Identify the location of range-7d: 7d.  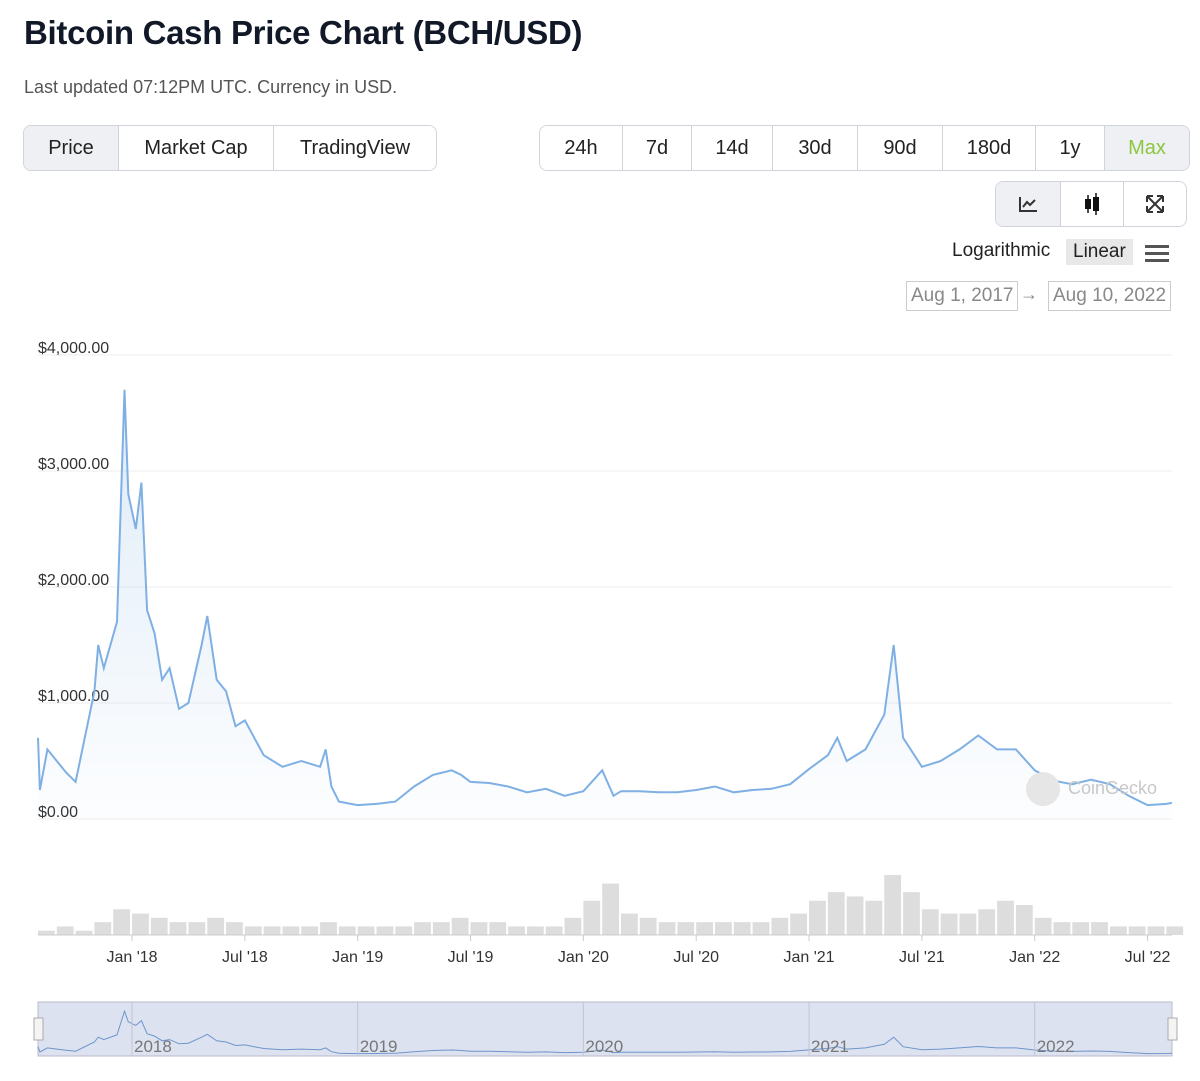
(657, 148).